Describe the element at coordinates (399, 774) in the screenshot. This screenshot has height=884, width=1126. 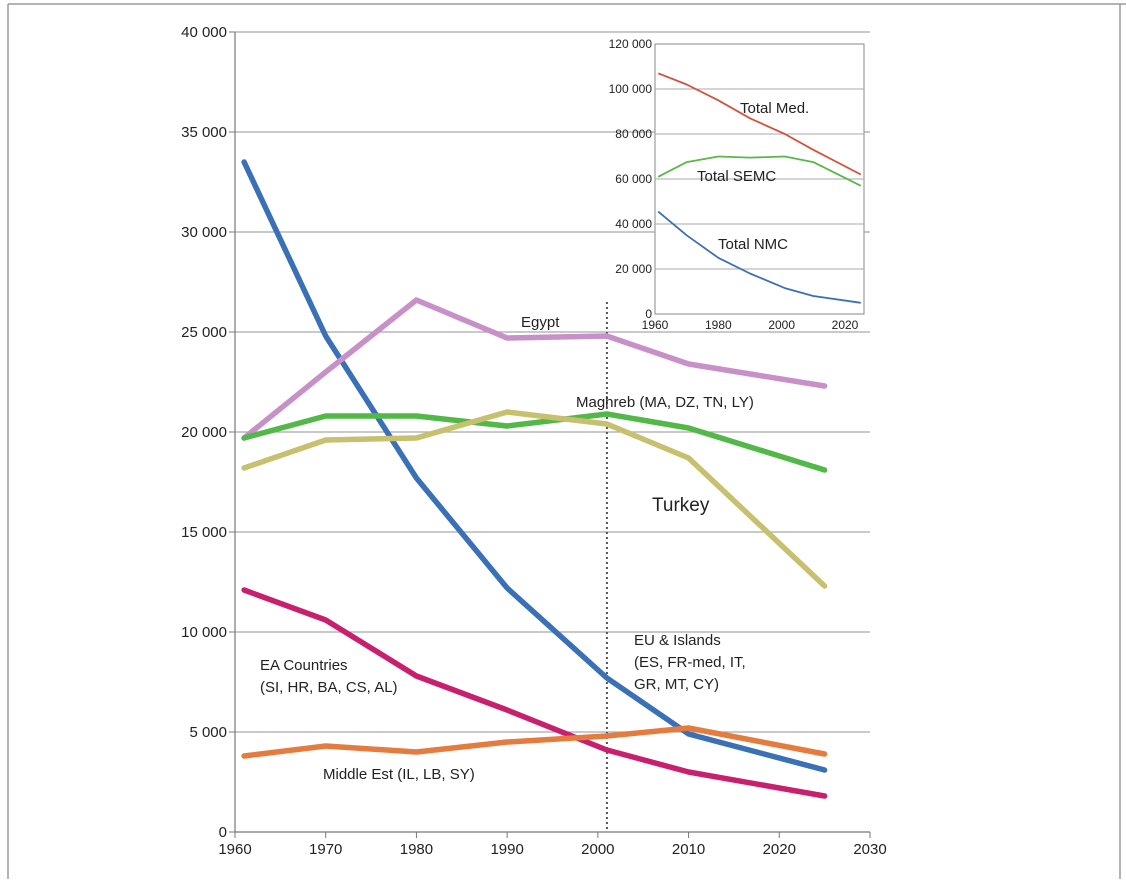
I see `annotation-middle-est: Middle Est (IL, LB, SY)` at that location.